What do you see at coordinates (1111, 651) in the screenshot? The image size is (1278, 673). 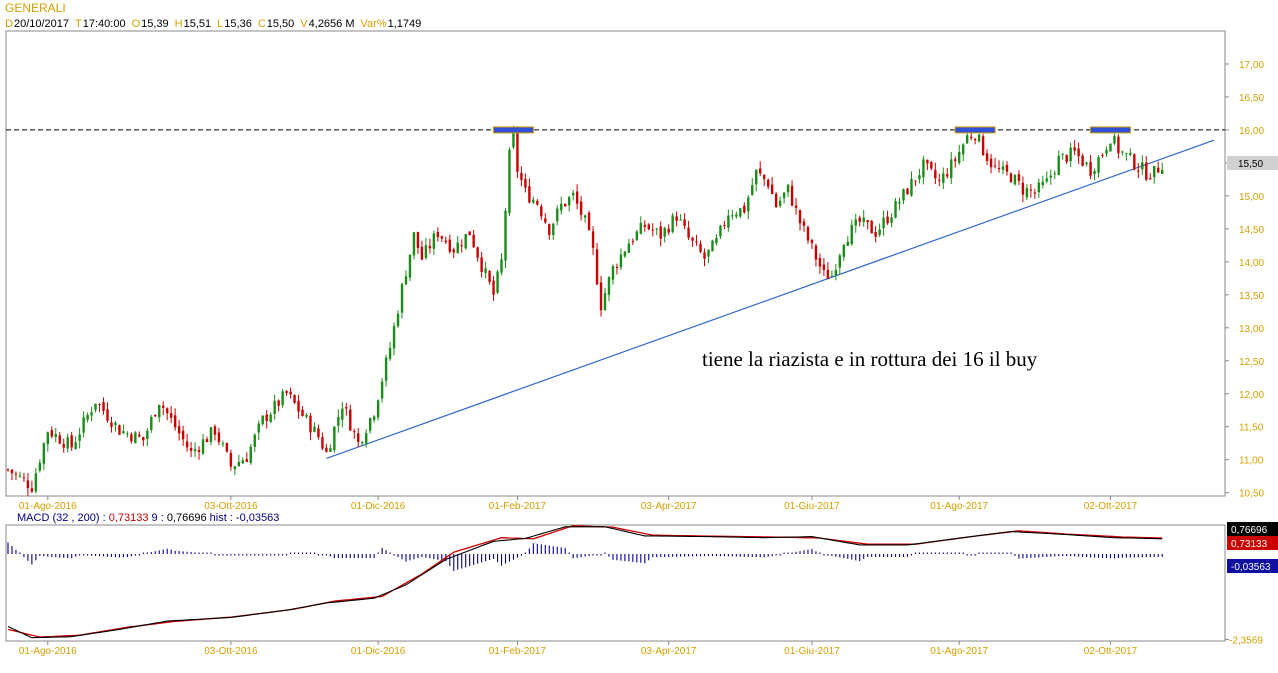 I see `macd-date-tick-label: 02-Ott-2017` at bounding box center [1111, 651].